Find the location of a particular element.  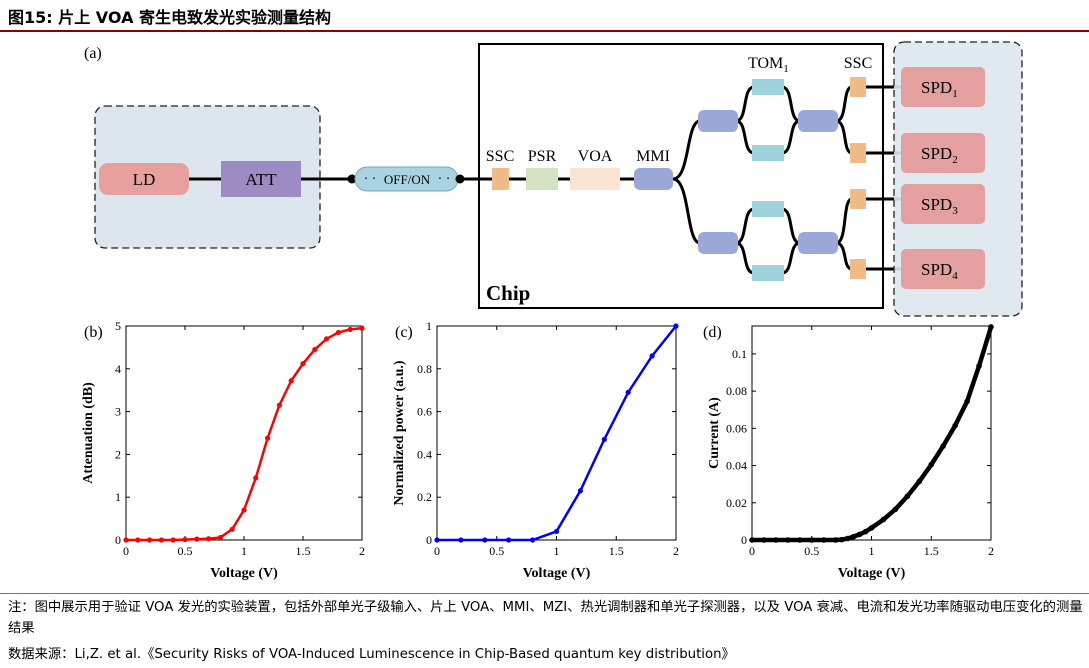

spd-label-3: SPD3 is located at coordinates (939, 206).